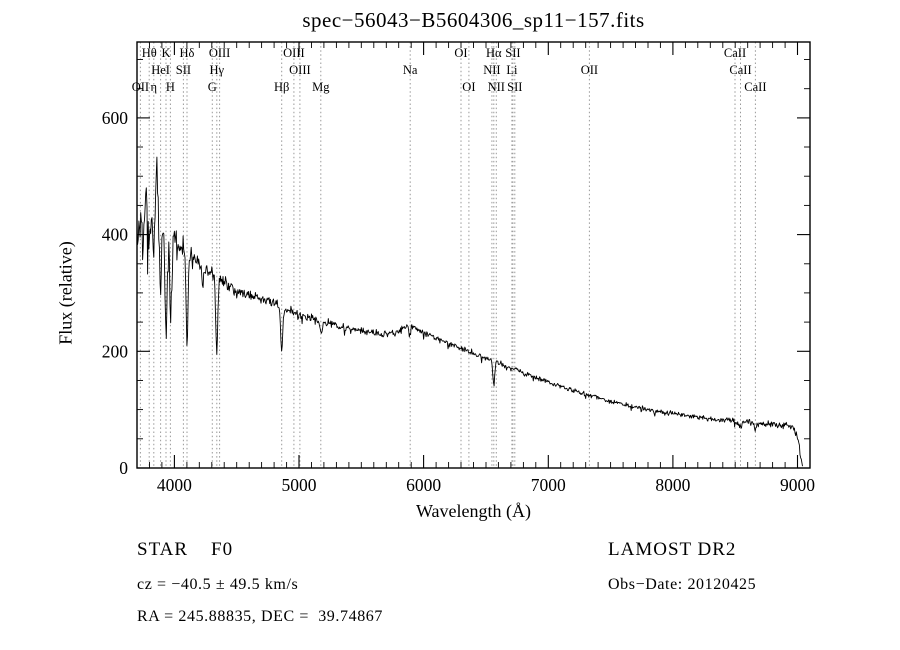  Describe the element at coordinates (473, 511) in the screenshot. I see `x-axis-label: Wavelength (Å)` at that location.